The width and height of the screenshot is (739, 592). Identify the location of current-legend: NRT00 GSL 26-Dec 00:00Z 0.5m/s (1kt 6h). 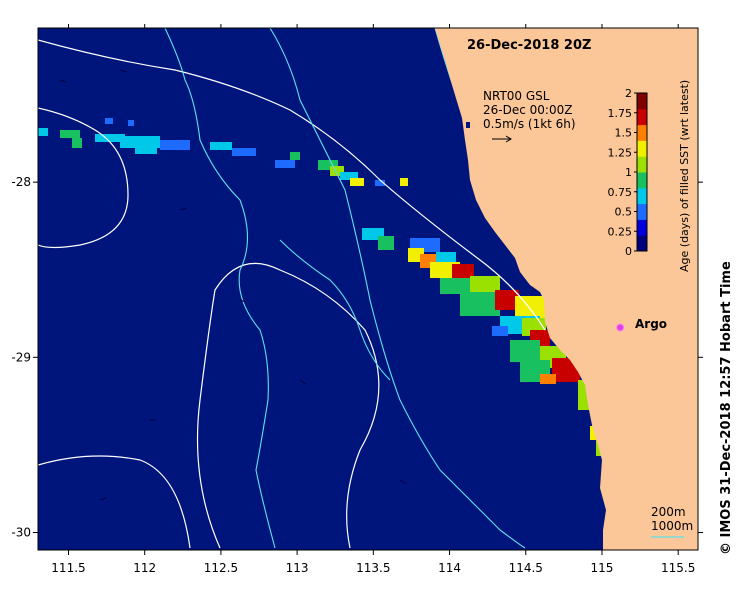
(529, 116).